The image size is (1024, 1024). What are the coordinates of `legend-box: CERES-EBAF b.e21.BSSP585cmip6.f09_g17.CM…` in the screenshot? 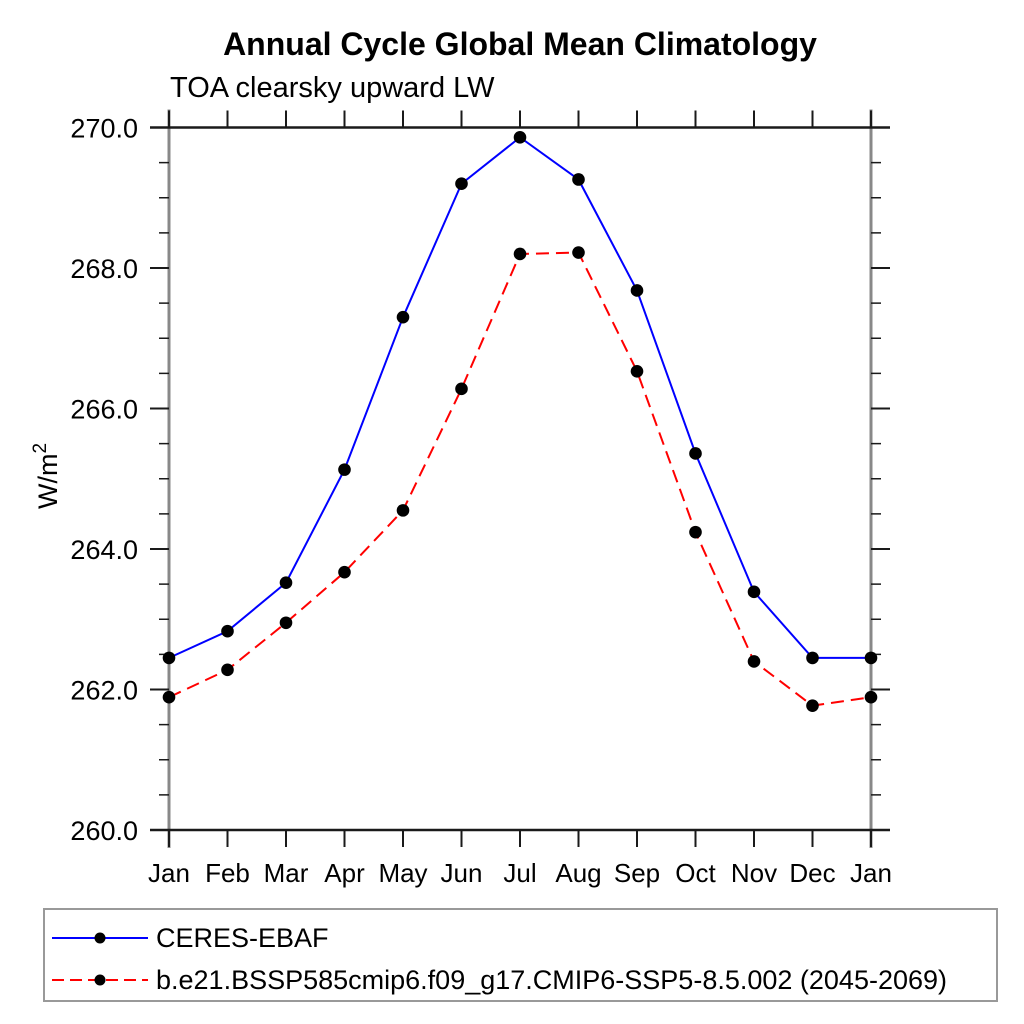 It's located at (520, 955).